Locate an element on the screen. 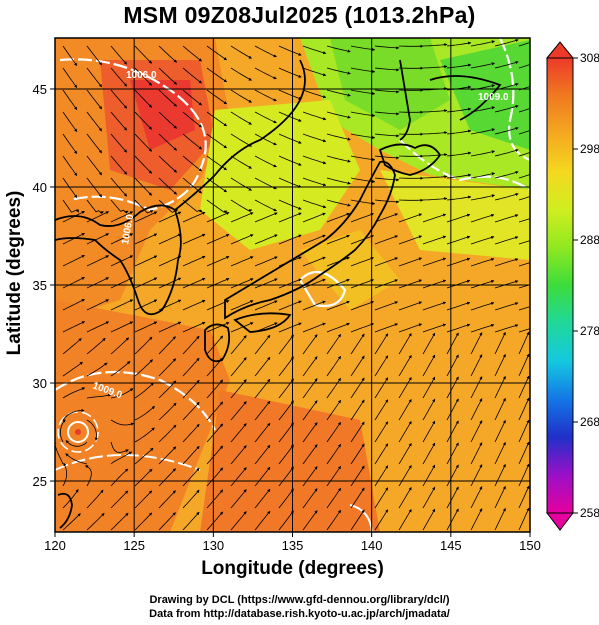 This screenshot has height=625, width=599. y-tick-label: 40 is located at coordinates (40, 187).